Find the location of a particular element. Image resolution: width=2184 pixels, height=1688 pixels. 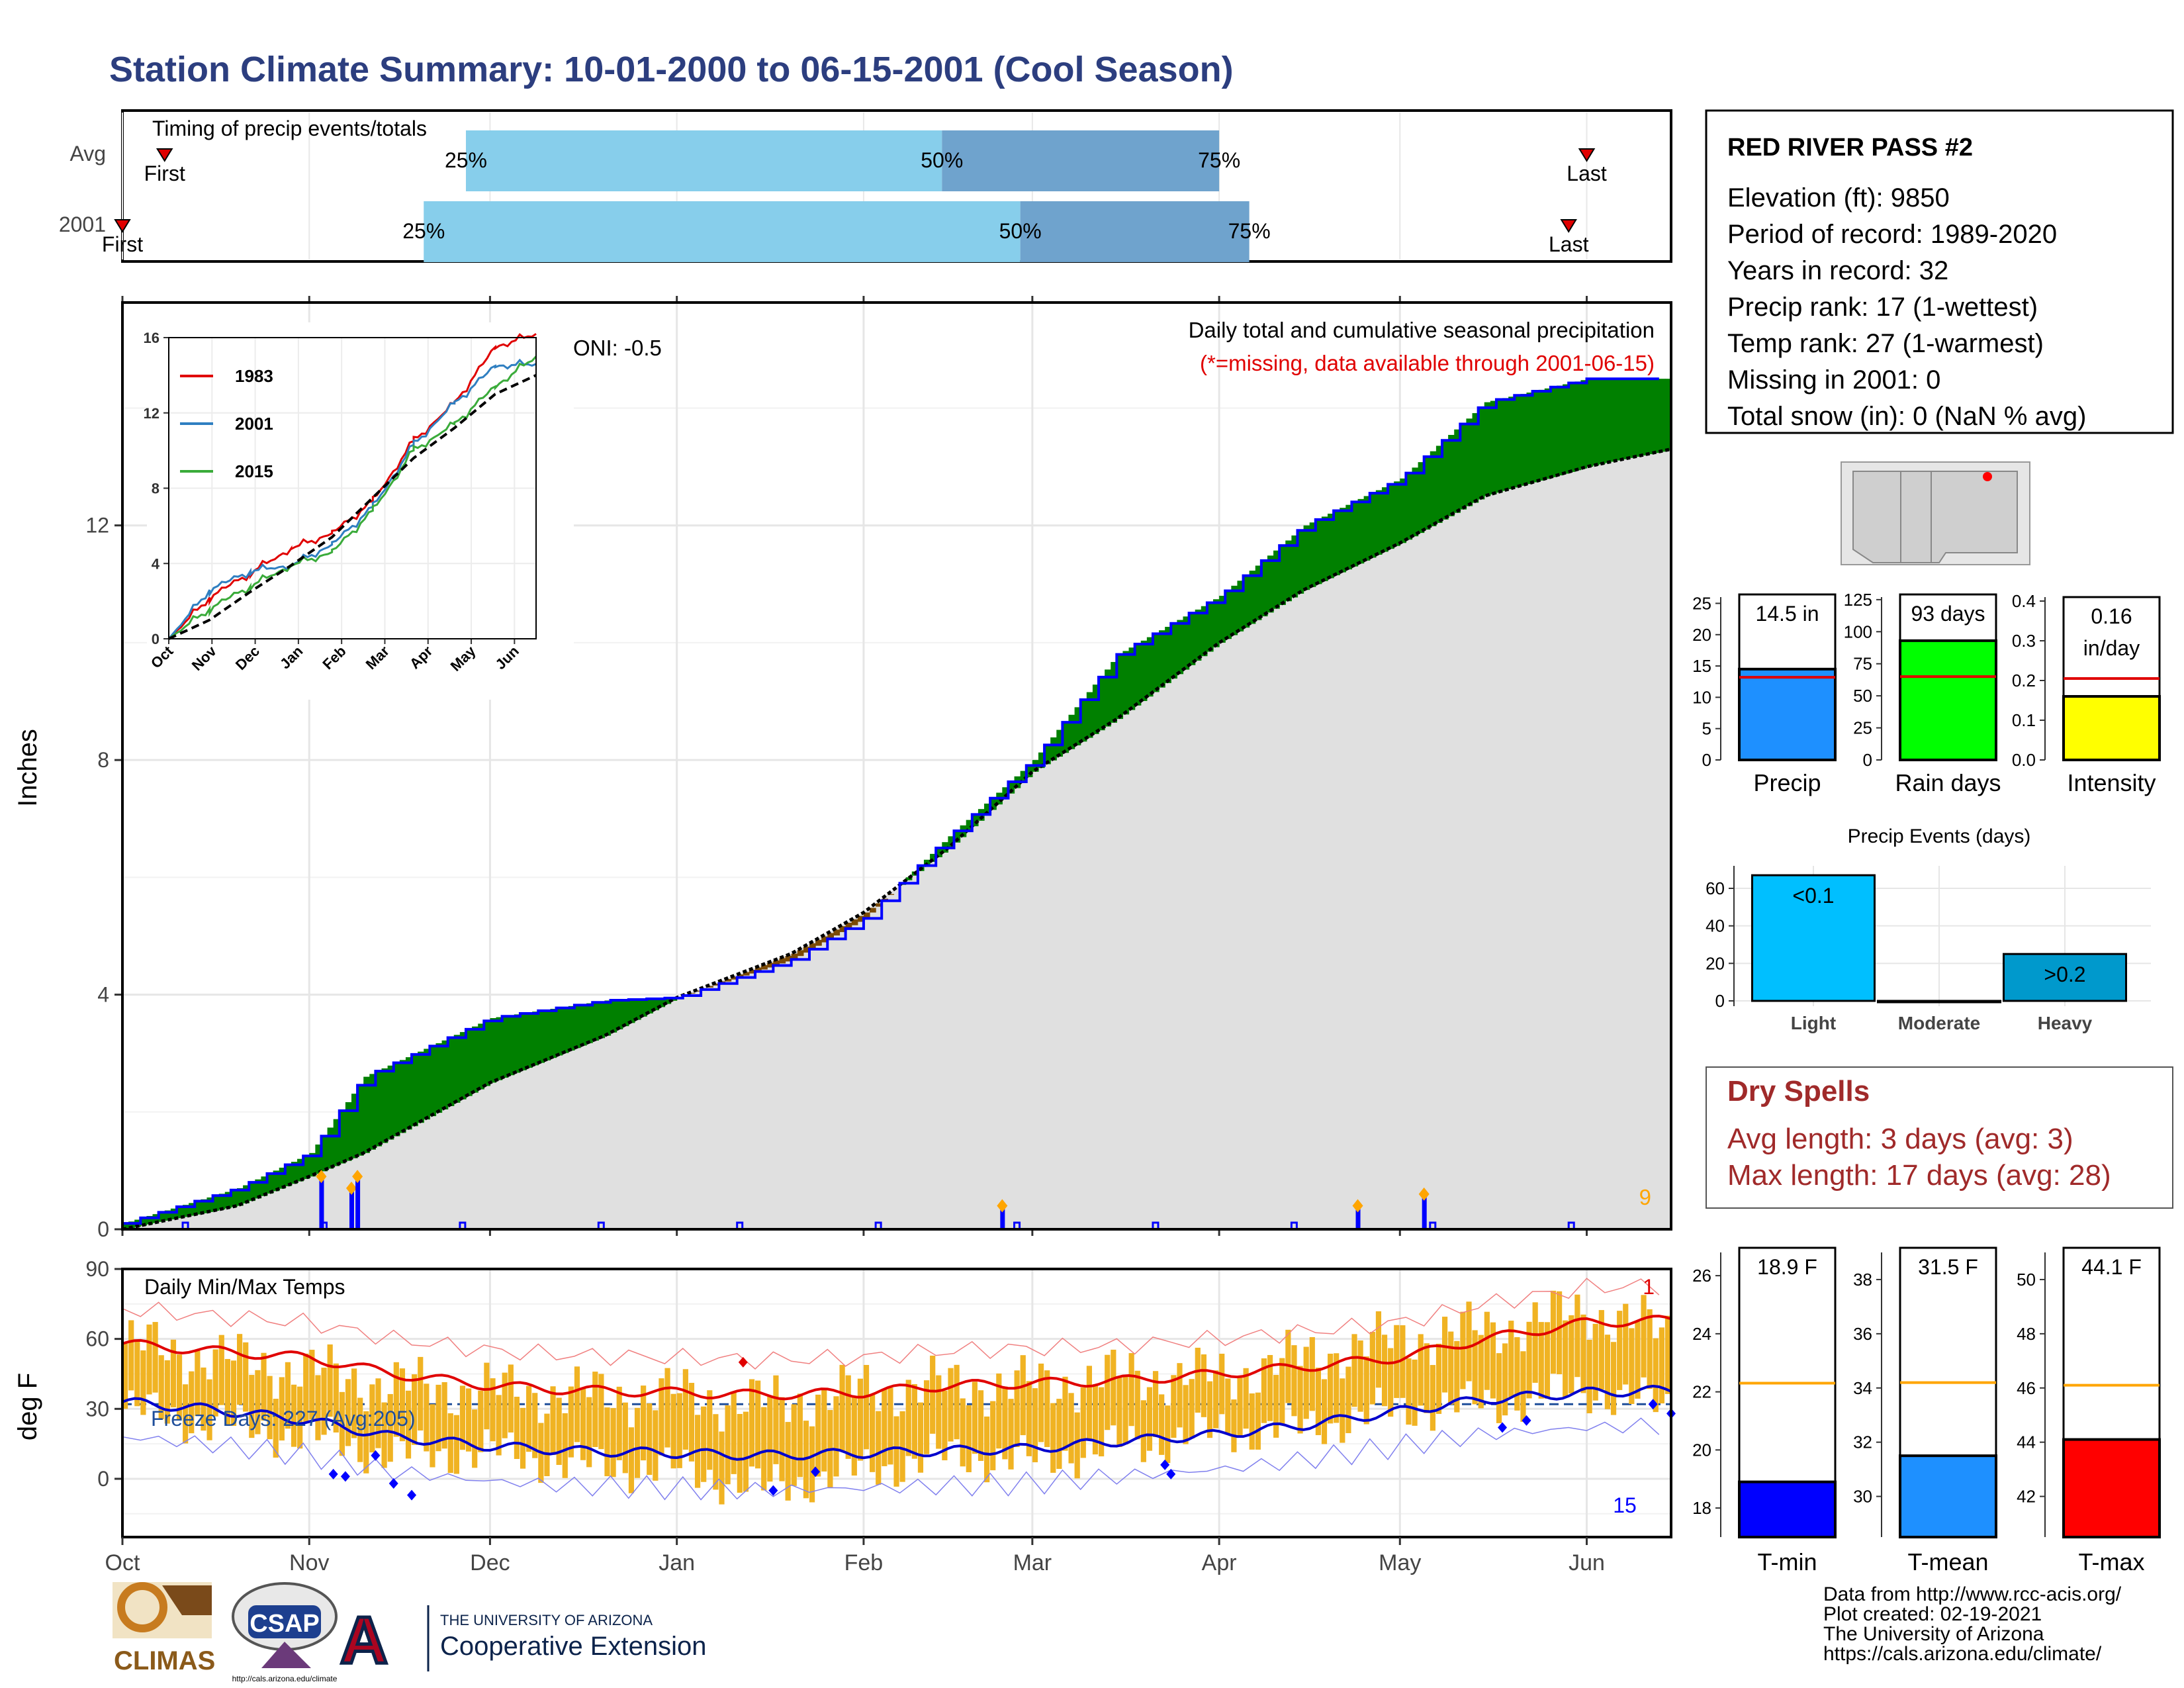

summary-bar-tick-label: 25 is located at coordinates (1863, 728).